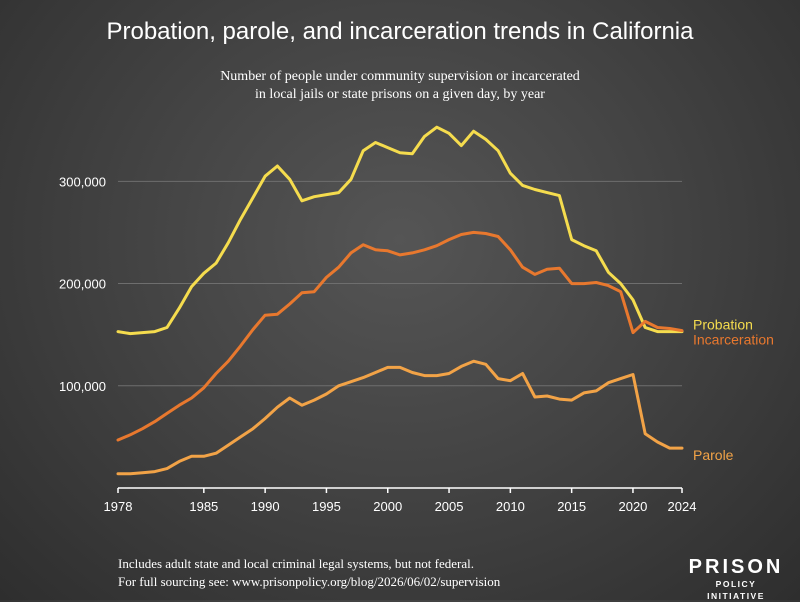 Image resolution: width=800 pixels, height=602 pixels. What do you see at coordinates (326, 506) in the screenshot?
I see `x-tick-label: 1995` at bounding box center [326, 506].